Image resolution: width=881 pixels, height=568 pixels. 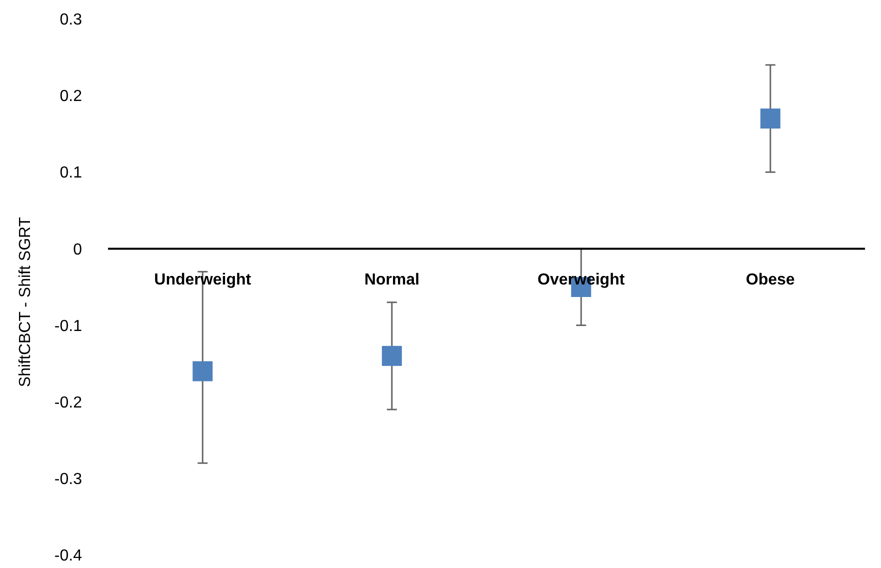 What do you see at coordinates (77, 249) in the screenshot?
I see `y-tick-label: 0` at bounding box center [77, 249].